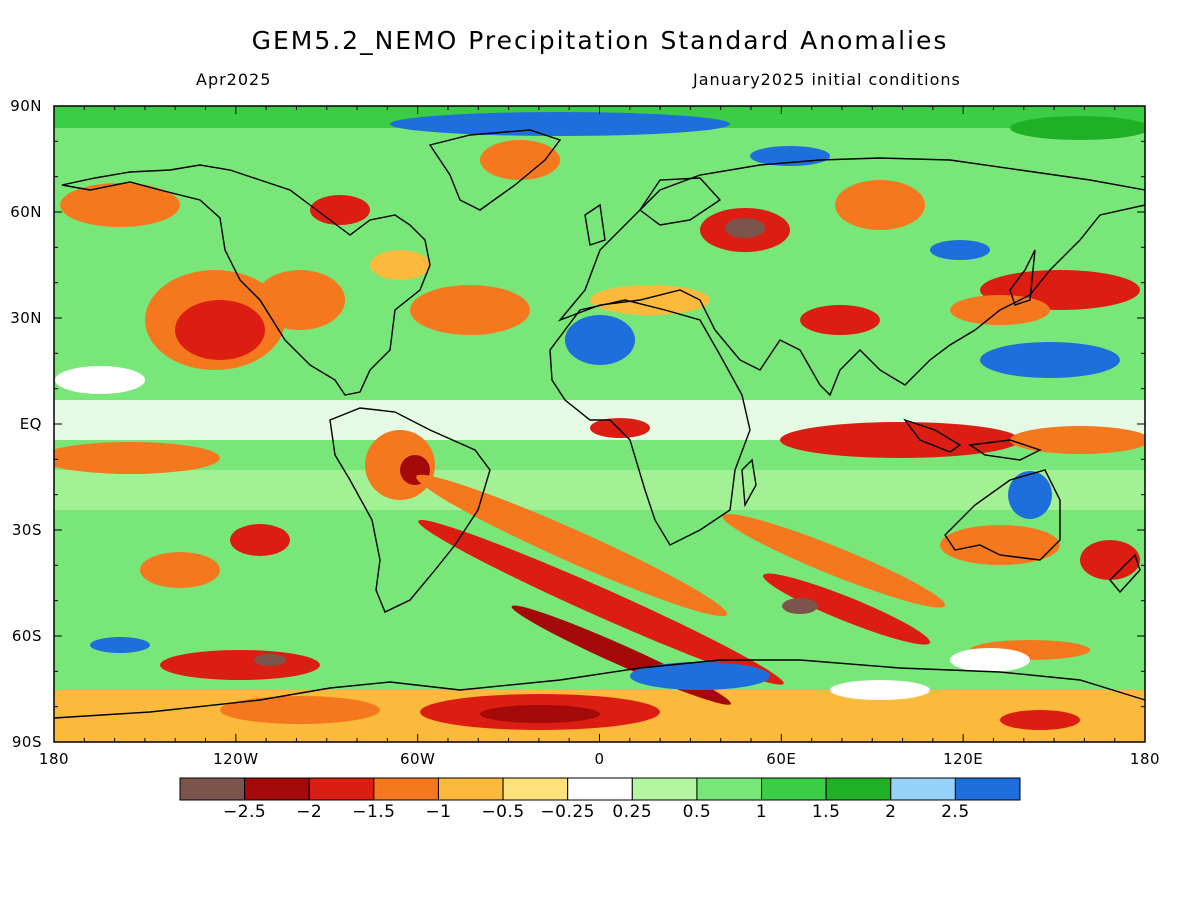 This screenshot has height=900, width=1200. What do you see at coordinates (26, 742) in the screenshot?
I see `latitude-label: 90S` at bounding box center [26, 742].